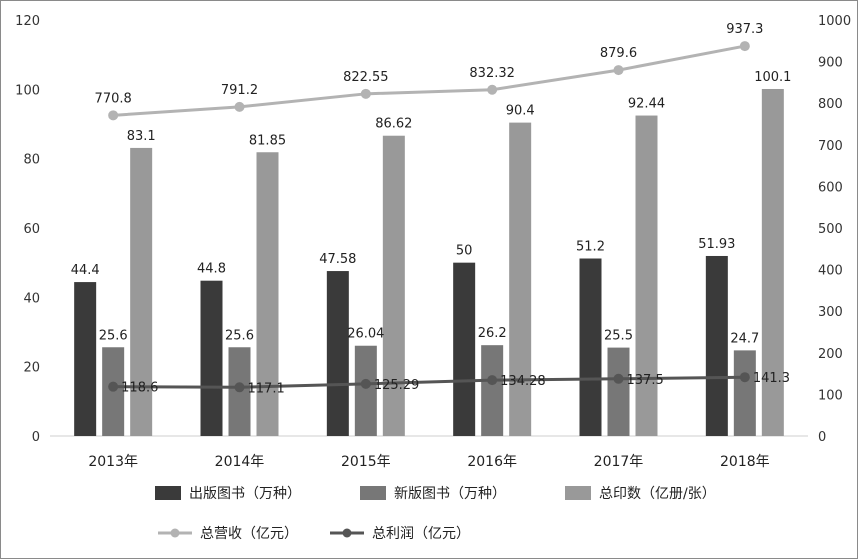 The width and height of the screenshot is (858, 559). Describe the element at coordinates (830, 271) in the screenshot. I see `y-right-tick-label: 400` at that location.